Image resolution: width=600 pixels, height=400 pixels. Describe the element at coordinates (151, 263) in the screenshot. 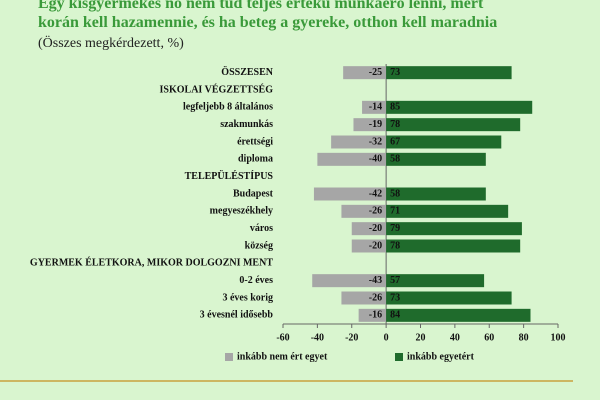

I see `category-label: GYERMEK ÉLETKORA, MIKOR DOLGOZNI MENT` at that location.